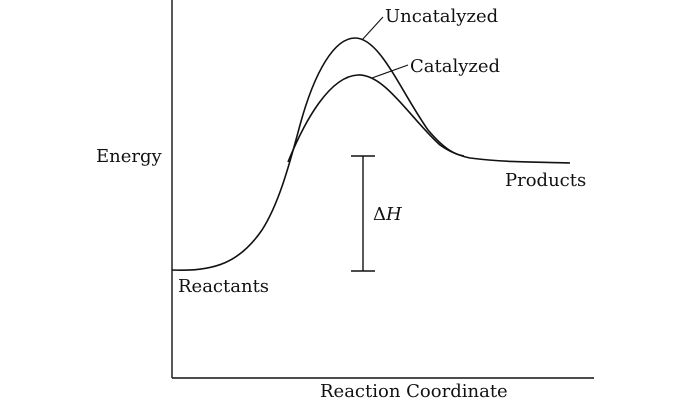 This screenshot has height=405, width=700. Describe the element at coordinates (455, 66) in the screenshot. I see `catalyzed-label: Catalyzed` at that location.